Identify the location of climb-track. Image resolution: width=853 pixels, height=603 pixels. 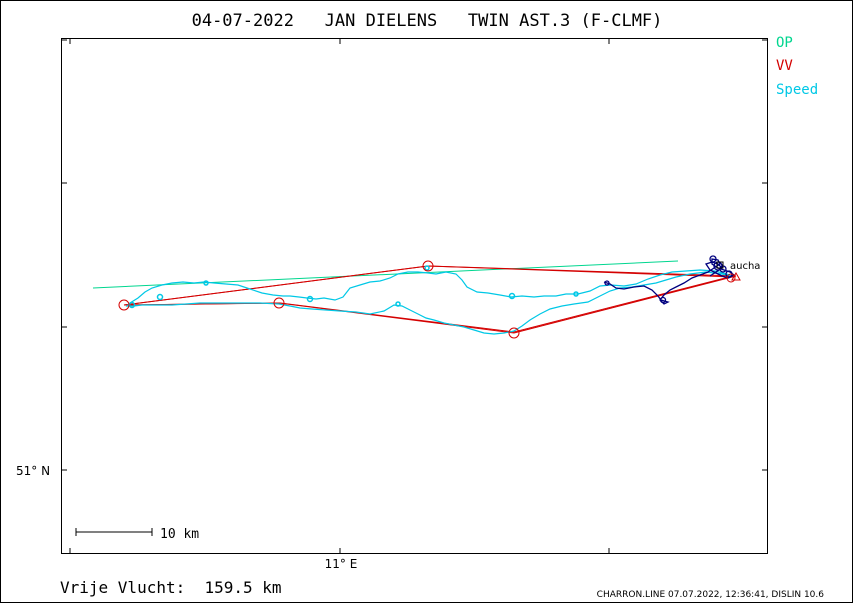
(669, 281).